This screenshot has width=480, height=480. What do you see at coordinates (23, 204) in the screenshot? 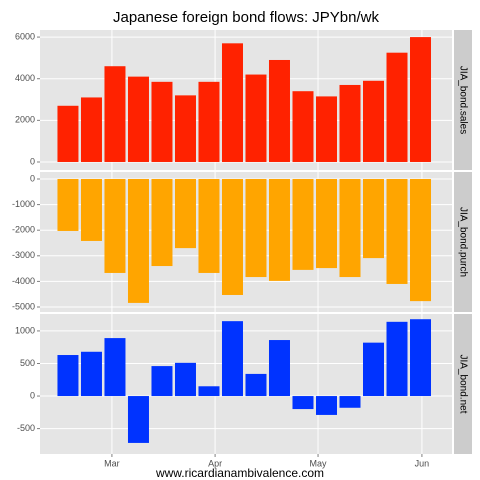
I see `y-tick-label: -1000` at bounding box center [23, 204].